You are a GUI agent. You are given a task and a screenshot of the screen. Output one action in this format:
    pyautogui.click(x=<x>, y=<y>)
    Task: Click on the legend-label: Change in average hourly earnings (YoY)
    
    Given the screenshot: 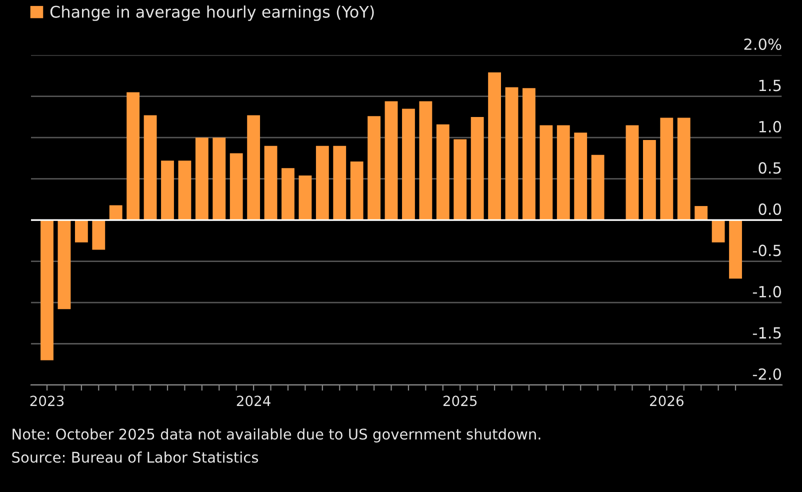 What is the action you would take?
    pyautogui.click(x=212, y=13)
    